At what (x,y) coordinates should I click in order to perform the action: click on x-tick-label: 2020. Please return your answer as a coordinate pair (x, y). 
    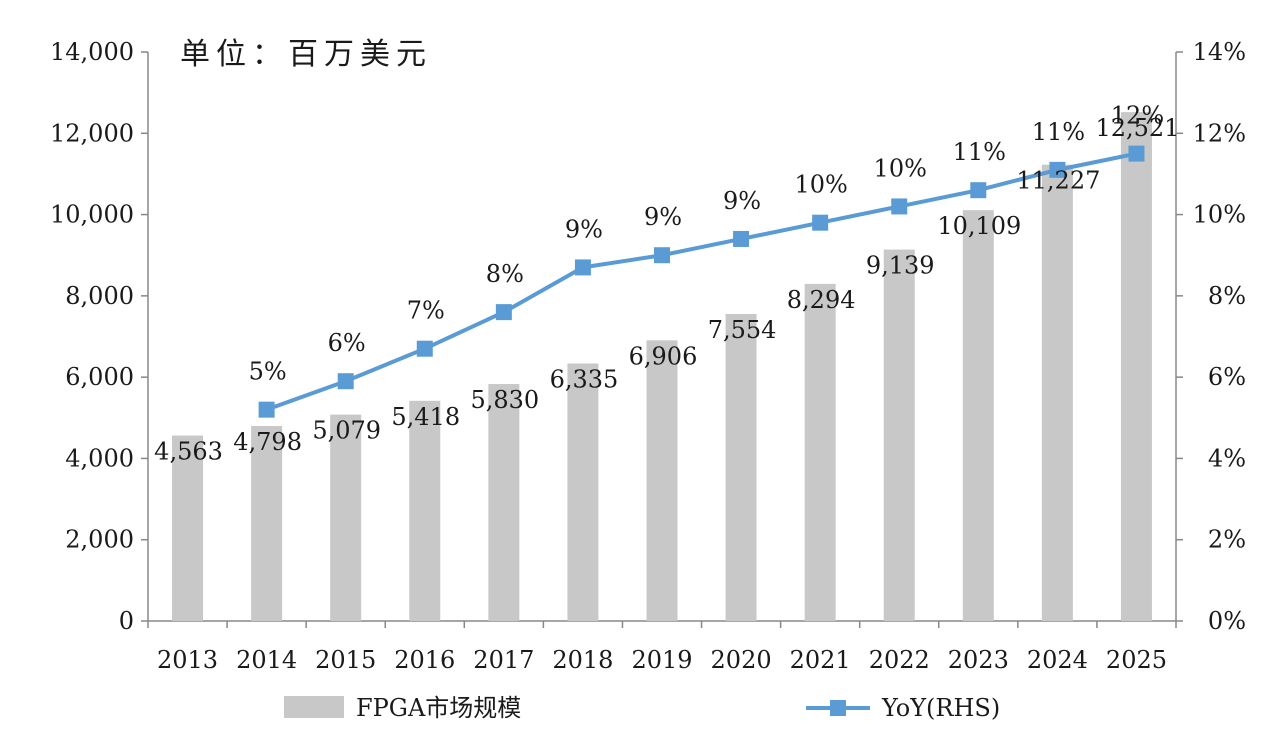
    Looking at the image, I should click on (741, 660).